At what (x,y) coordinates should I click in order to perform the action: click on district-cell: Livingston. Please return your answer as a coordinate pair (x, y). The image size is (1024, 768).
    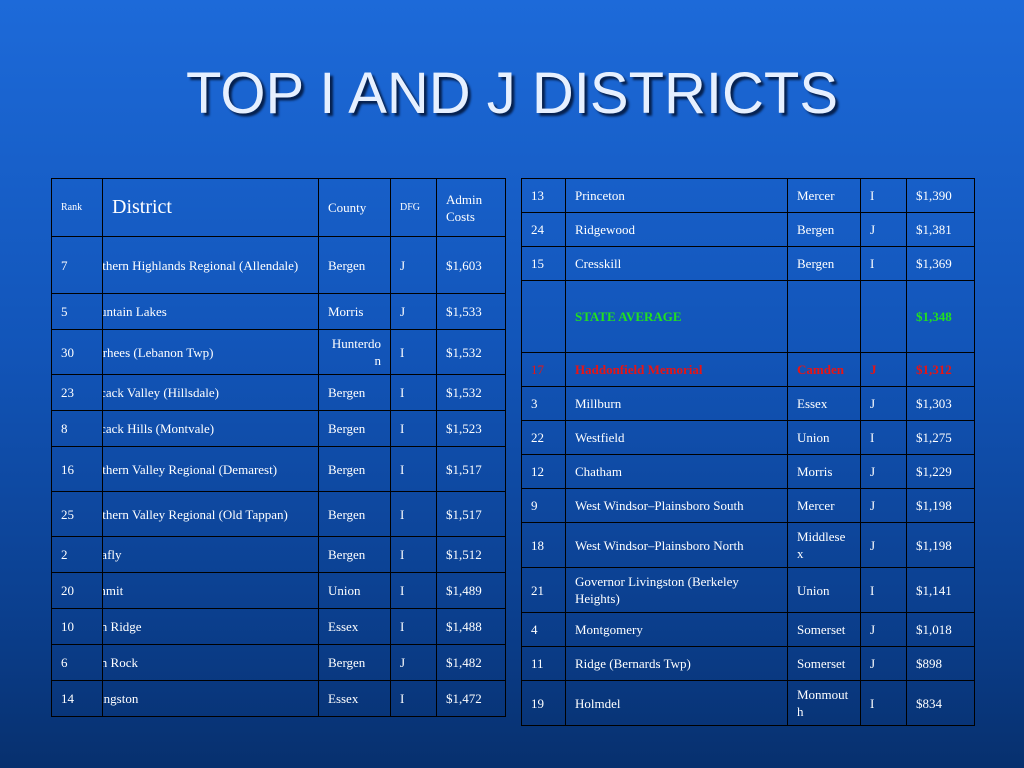
    Looking at the image, I should click on (210, 698).